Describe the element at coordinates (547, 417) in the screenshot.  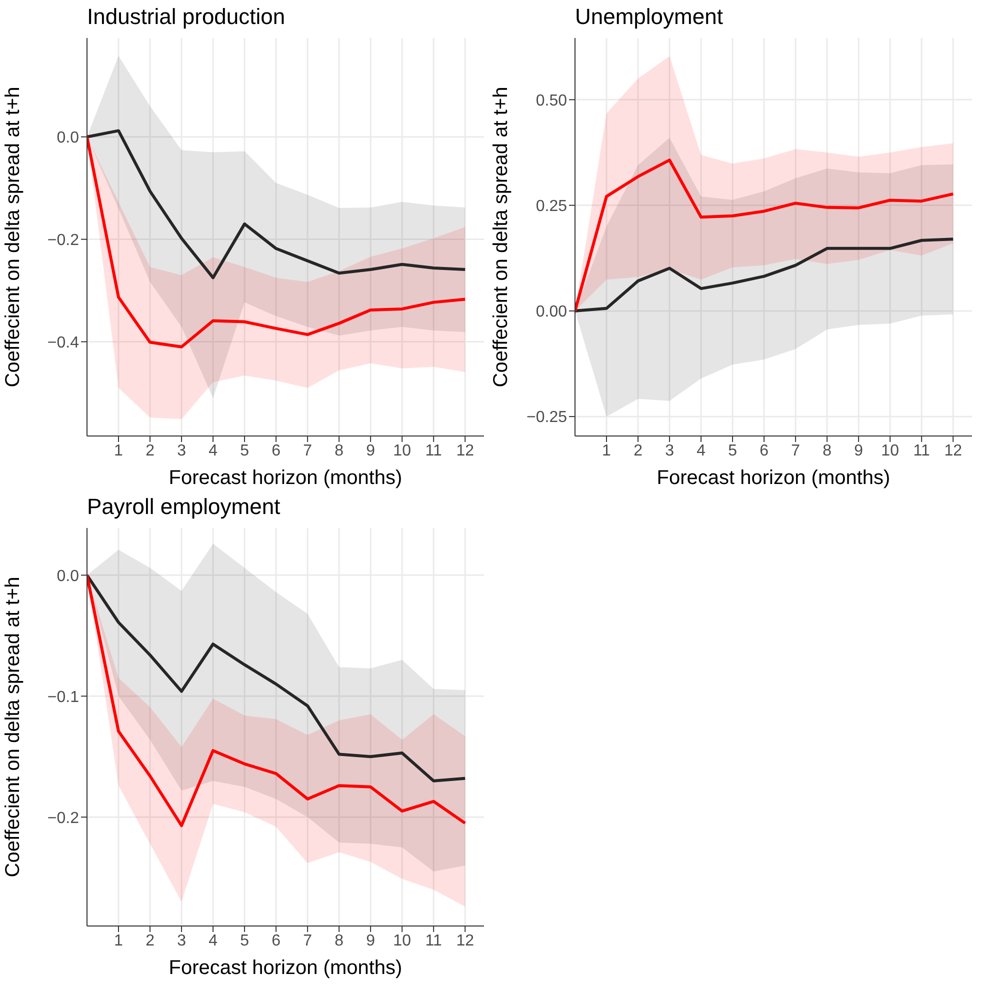
I see `y-tick-label: −0.25` at that location.